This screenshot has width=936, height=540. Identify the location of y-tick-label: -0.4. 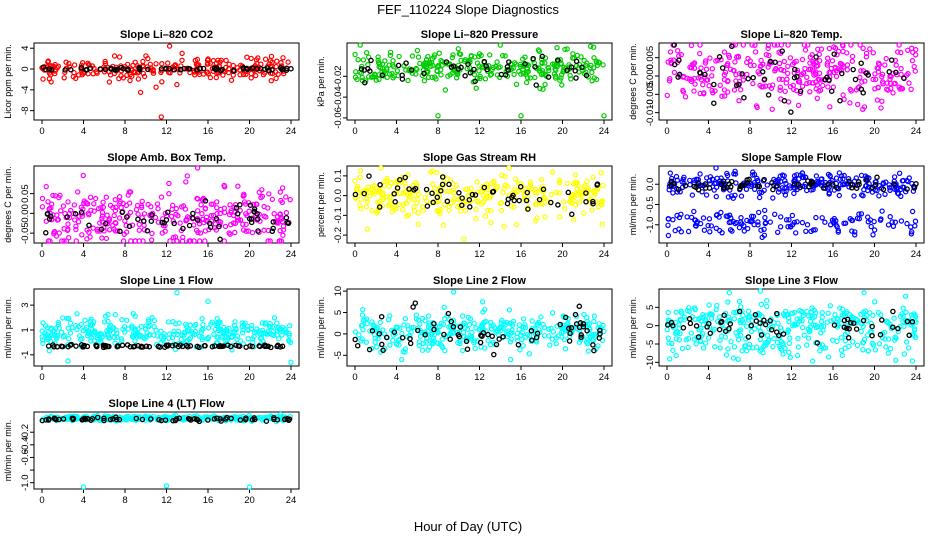
(25, 445).